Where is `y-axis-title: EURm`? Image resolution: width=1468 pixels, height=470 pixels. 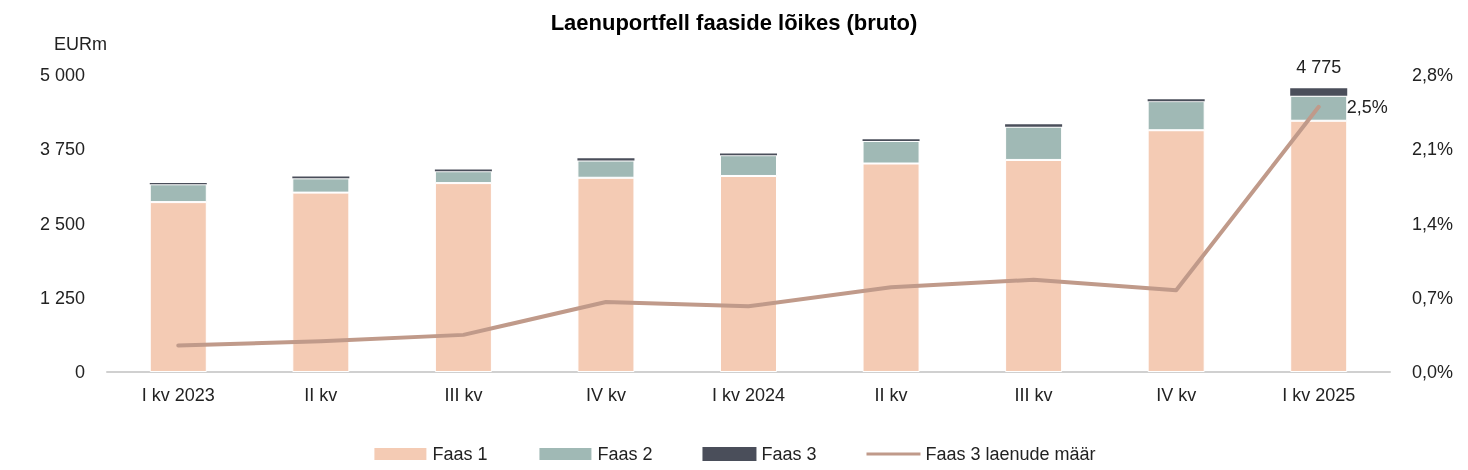 y-axis-title: EURm is located at coordinates (80, 44).